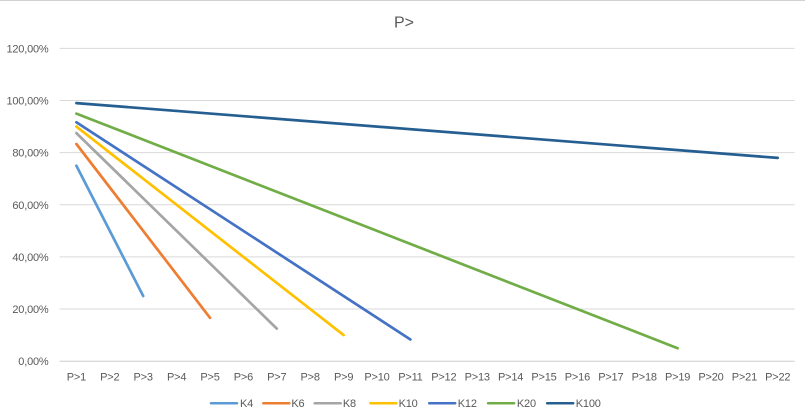 The image size is (805, 420). I want to click on svg-text: P>7, so click(276, 377).